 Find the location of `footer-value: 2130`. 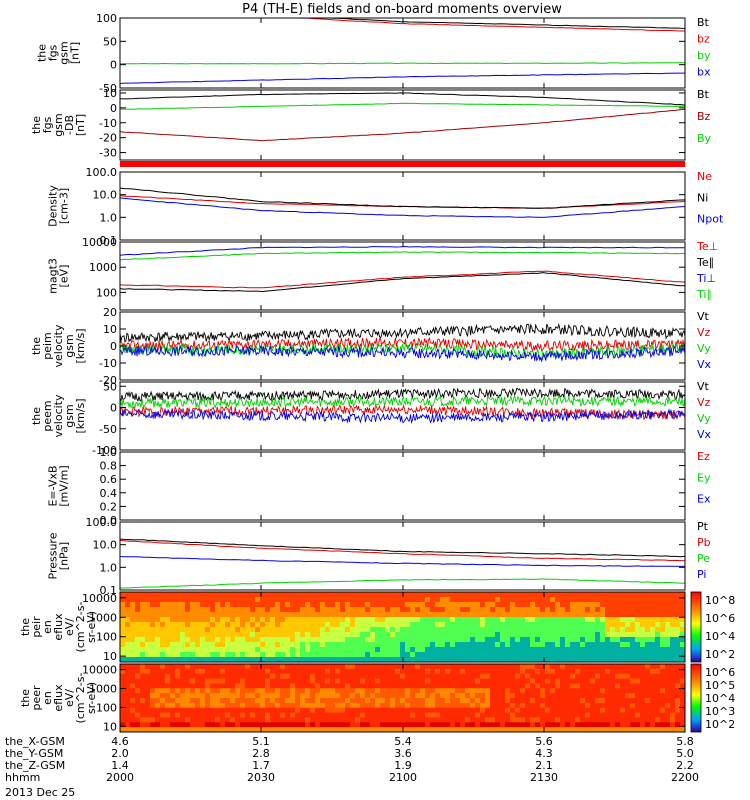

footer-value: 2130 is located at coordinates (544, 777).